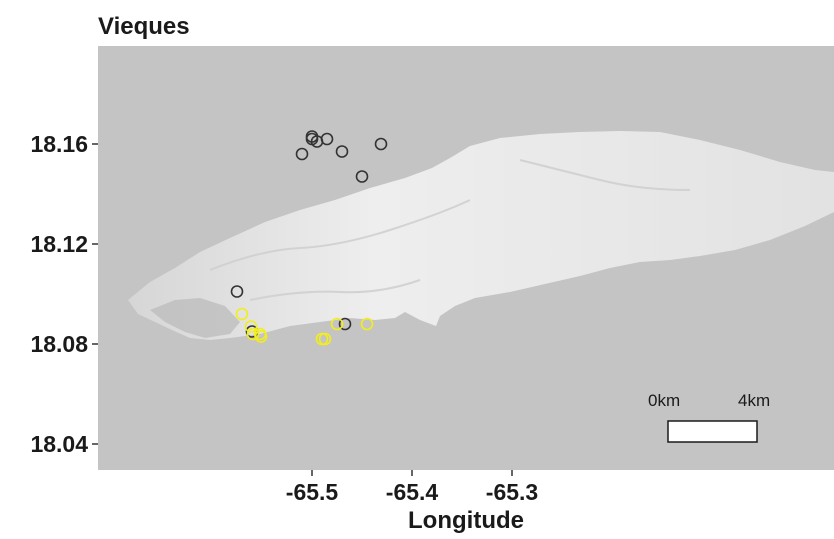 This screenshot has width=834, height=539. Describe the element at coordinates (59, 144) in the screenshot. I see `y-tick-label: 18.16` at that location.